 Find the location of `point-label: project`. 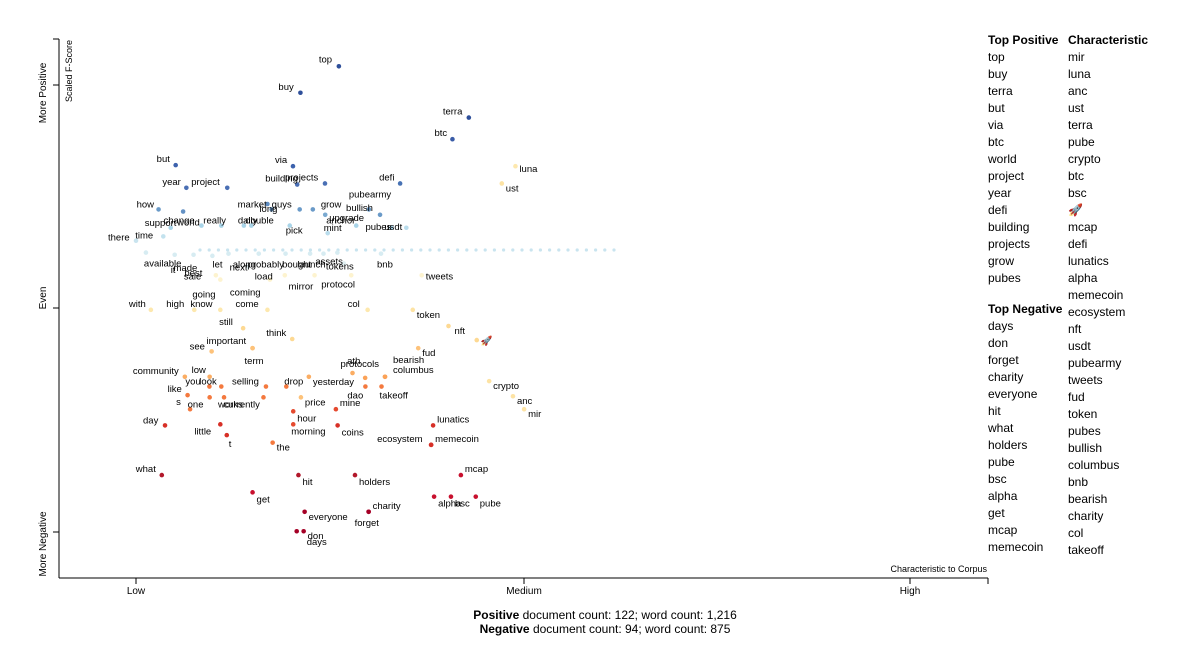

point-label: project is located at coordinates (205, 182).